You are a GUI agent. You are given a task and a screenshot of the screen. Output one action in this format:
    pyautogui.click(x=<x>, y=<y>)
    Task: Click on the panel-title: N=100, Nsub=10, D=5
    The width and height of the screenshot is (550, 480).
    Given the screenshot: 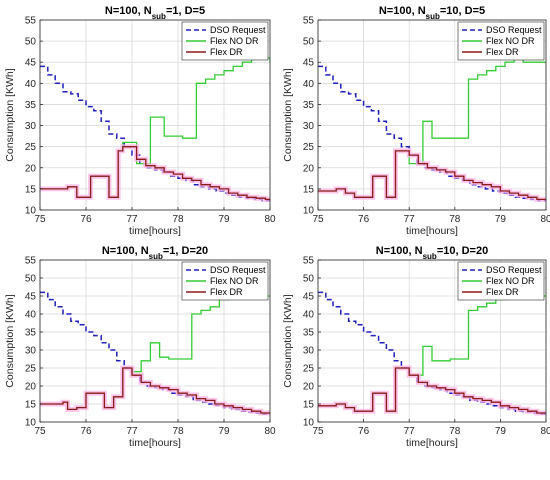 What is the action you would take?
    pyautogui.click(x=432, y=13)
    